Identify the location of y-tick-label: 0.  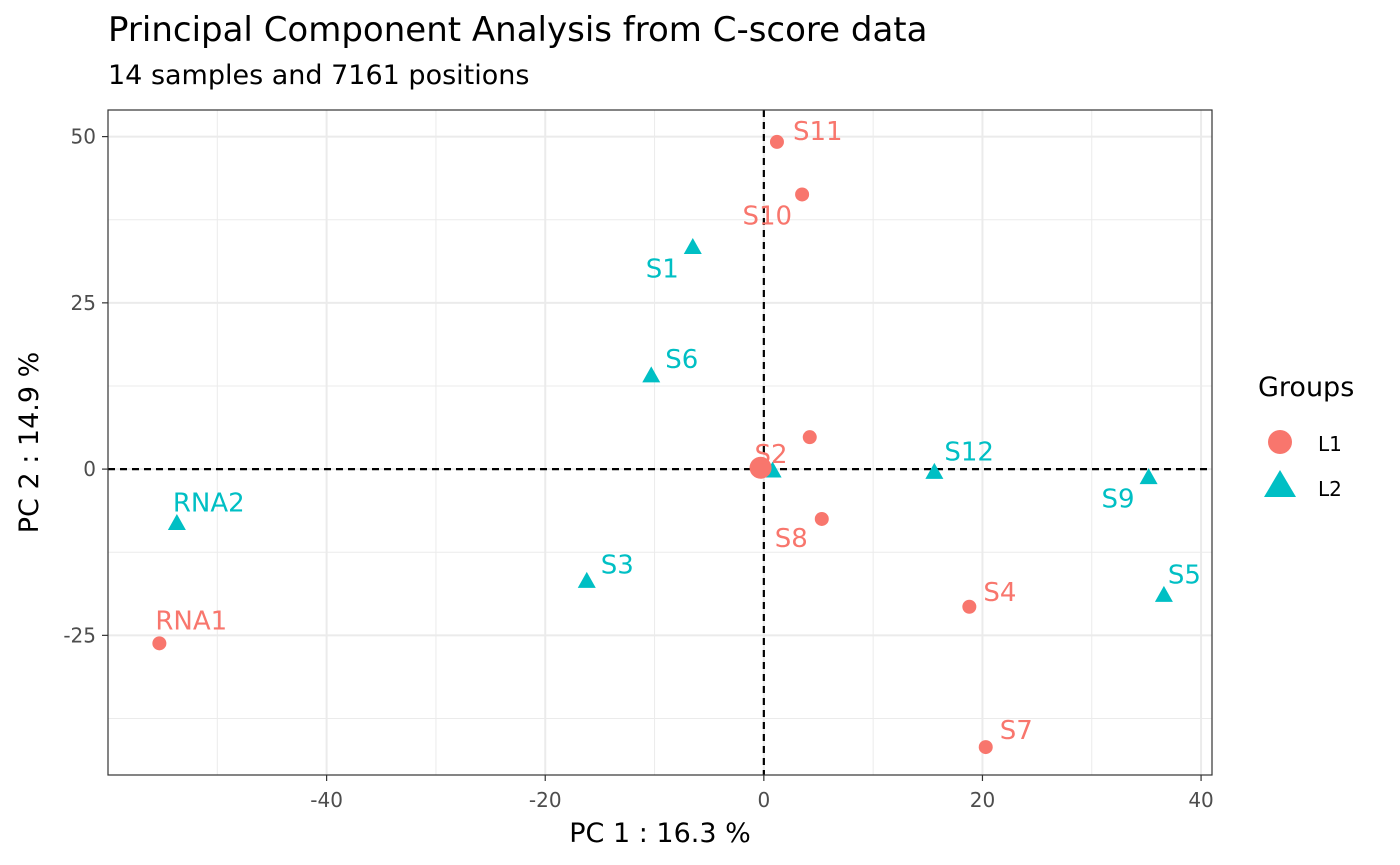
(89, 469).